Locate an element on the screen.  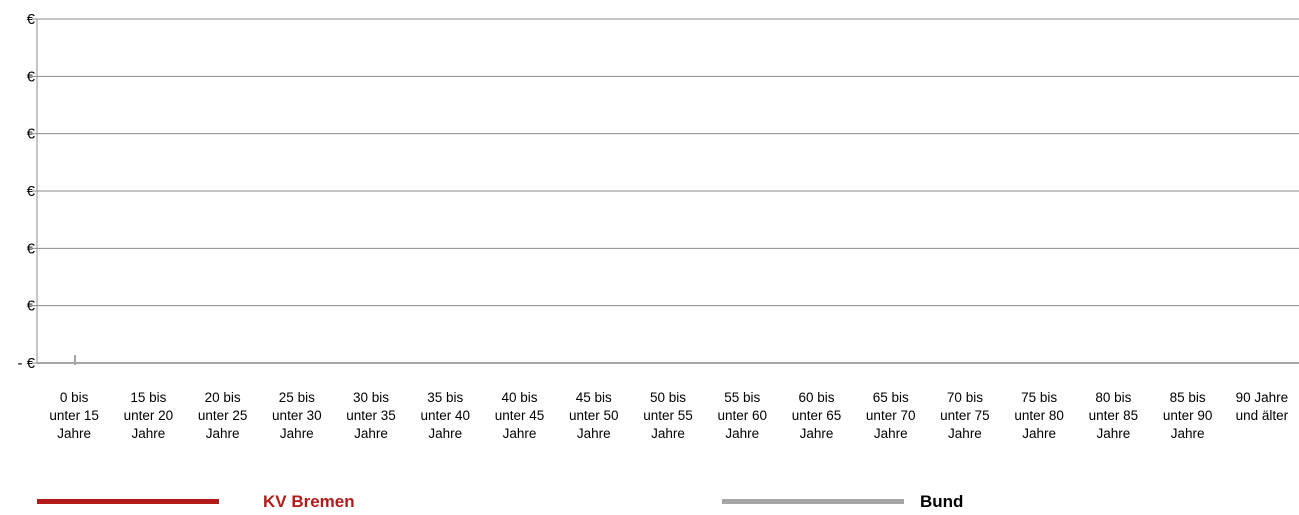
x-tick-label: 75 bis unter 80 Jahre is located at coordinates (1039, 415).